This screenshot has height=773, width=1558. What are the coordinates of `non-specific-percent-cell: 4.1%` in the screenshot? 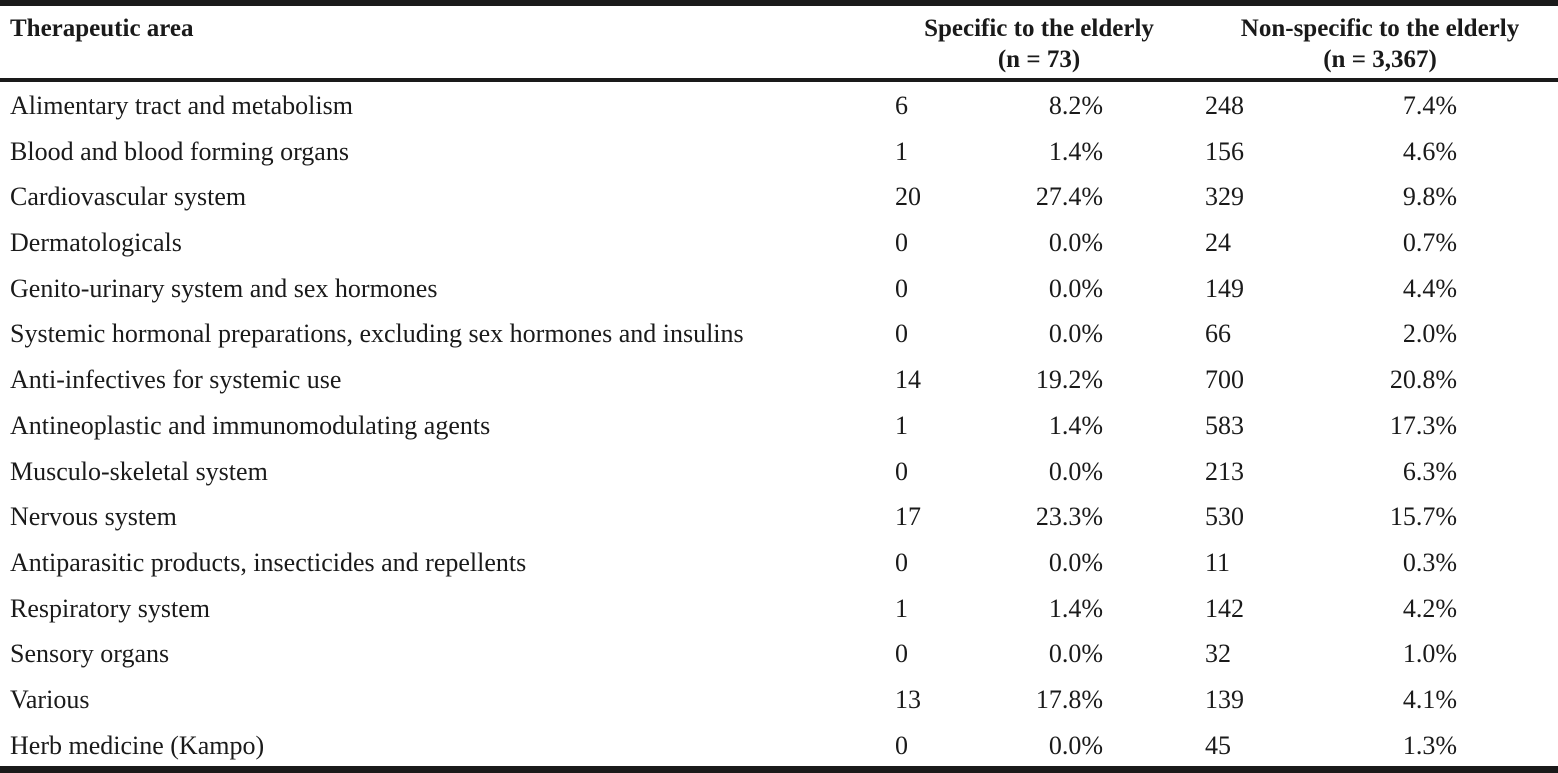 It's located at (1429, 699).